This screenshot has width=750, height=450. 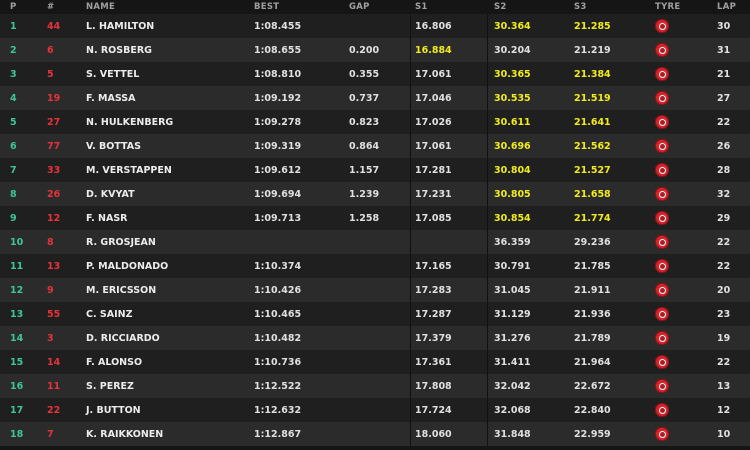 What do you see at coordinates (375, 386) in the screenshot?
I see `table-row: 16 11 S. PEREZ 1:12.522 17.808 32.042 22.672 13` at bounding box center [375, 386].